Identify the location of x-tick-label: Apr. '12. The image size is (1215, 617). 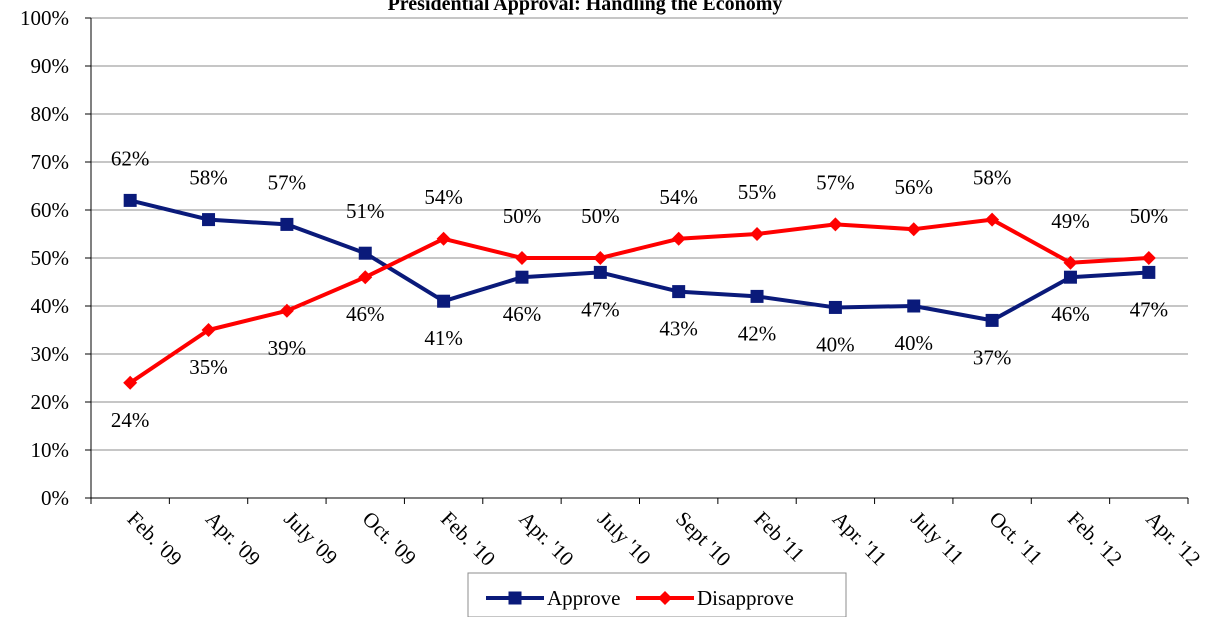
(1173, 539).